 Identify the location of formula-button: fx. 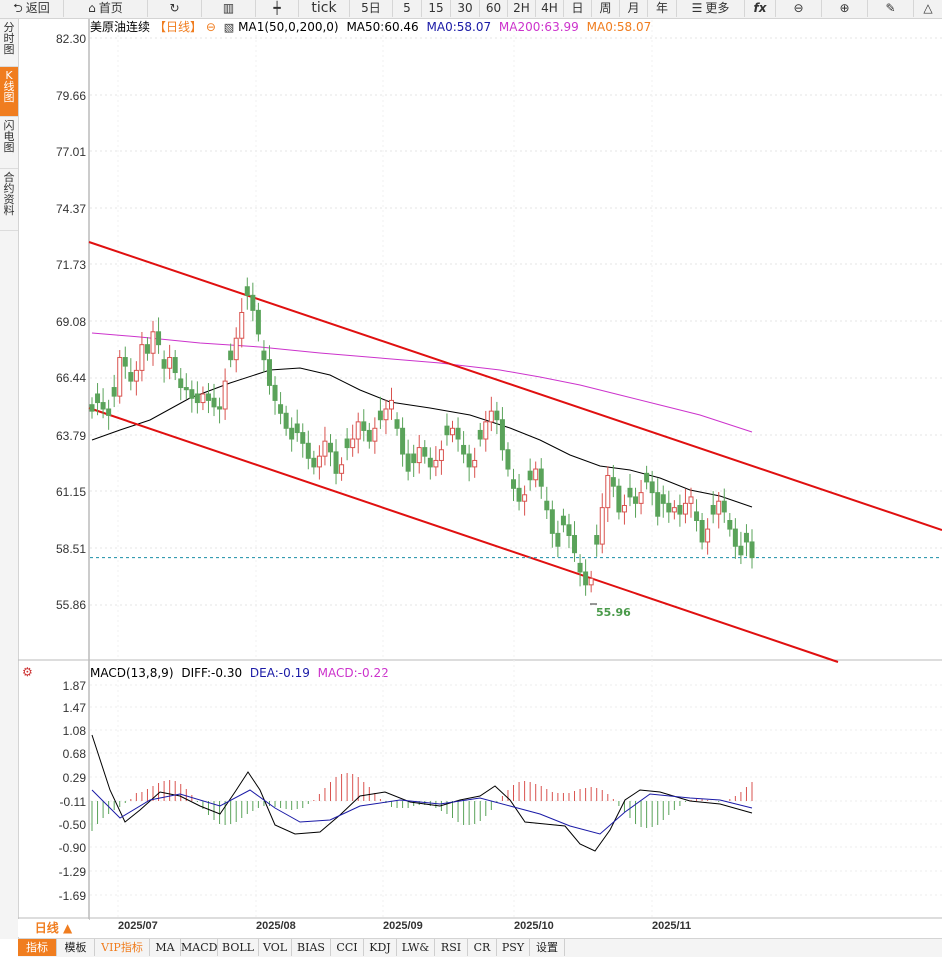
(760, 8).